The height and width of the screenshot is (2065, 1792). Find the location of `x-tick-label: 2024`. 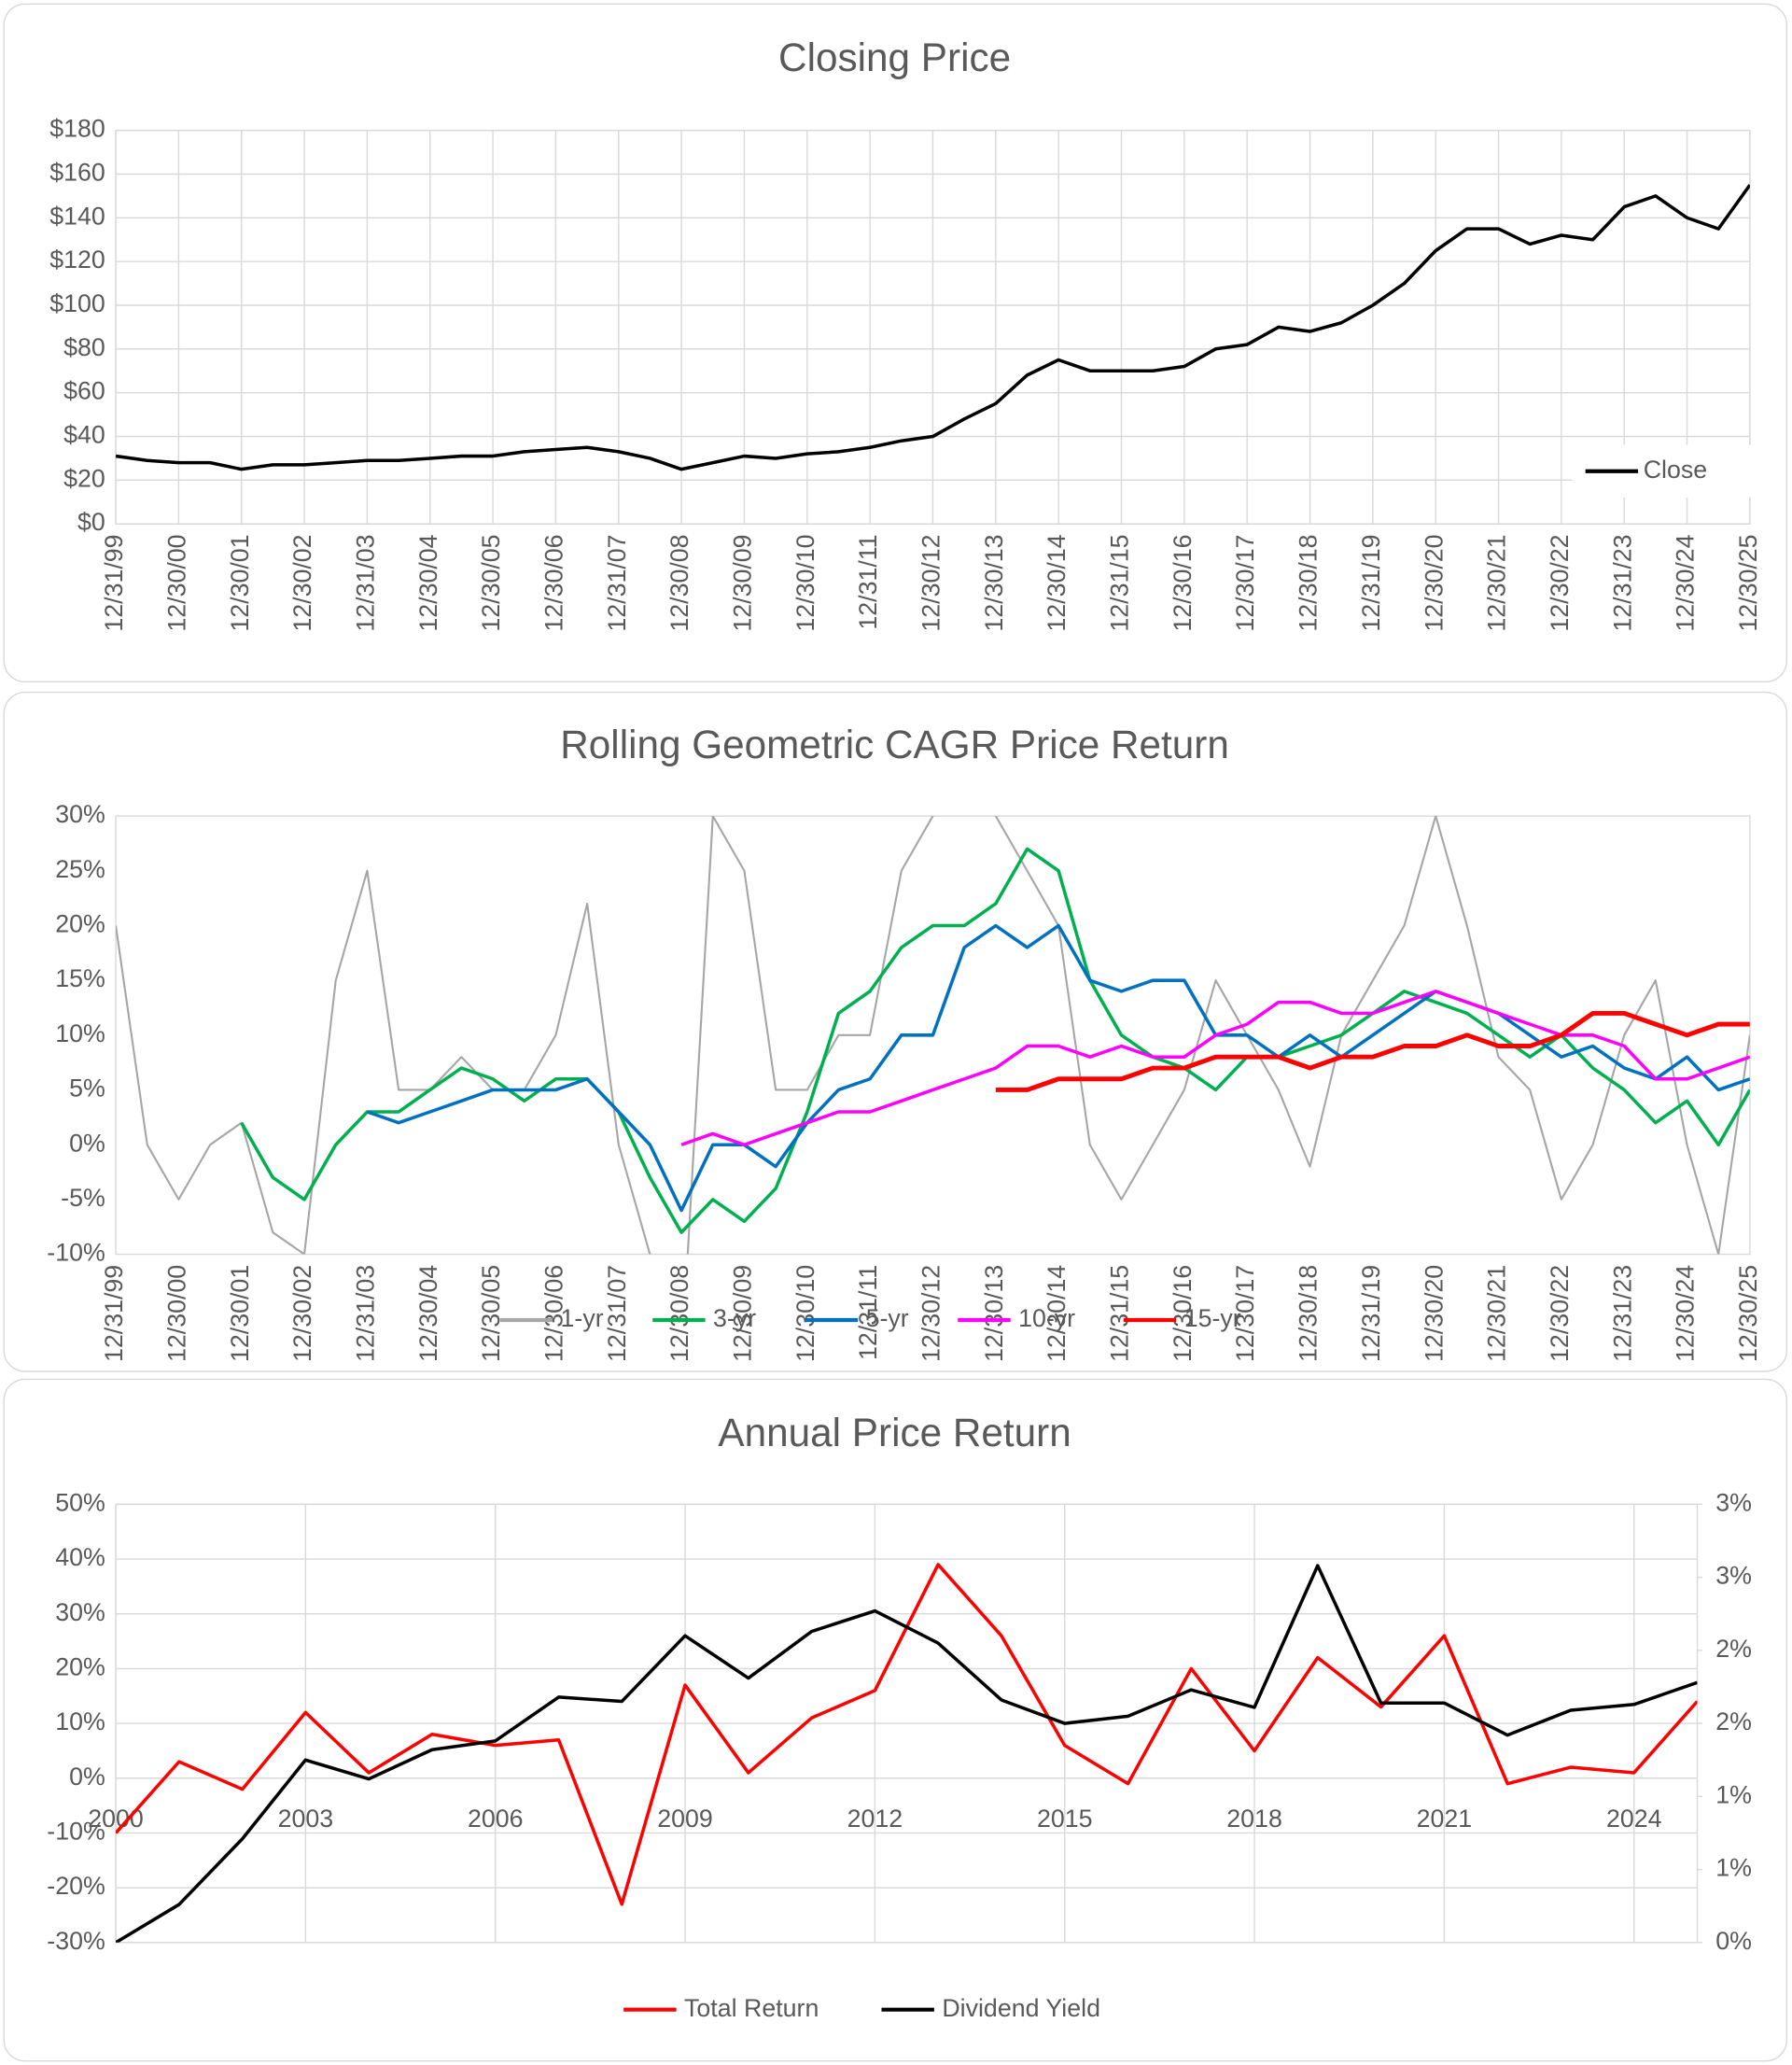

x-tick-label: 2024 is located at coordinates (1634, 1819).